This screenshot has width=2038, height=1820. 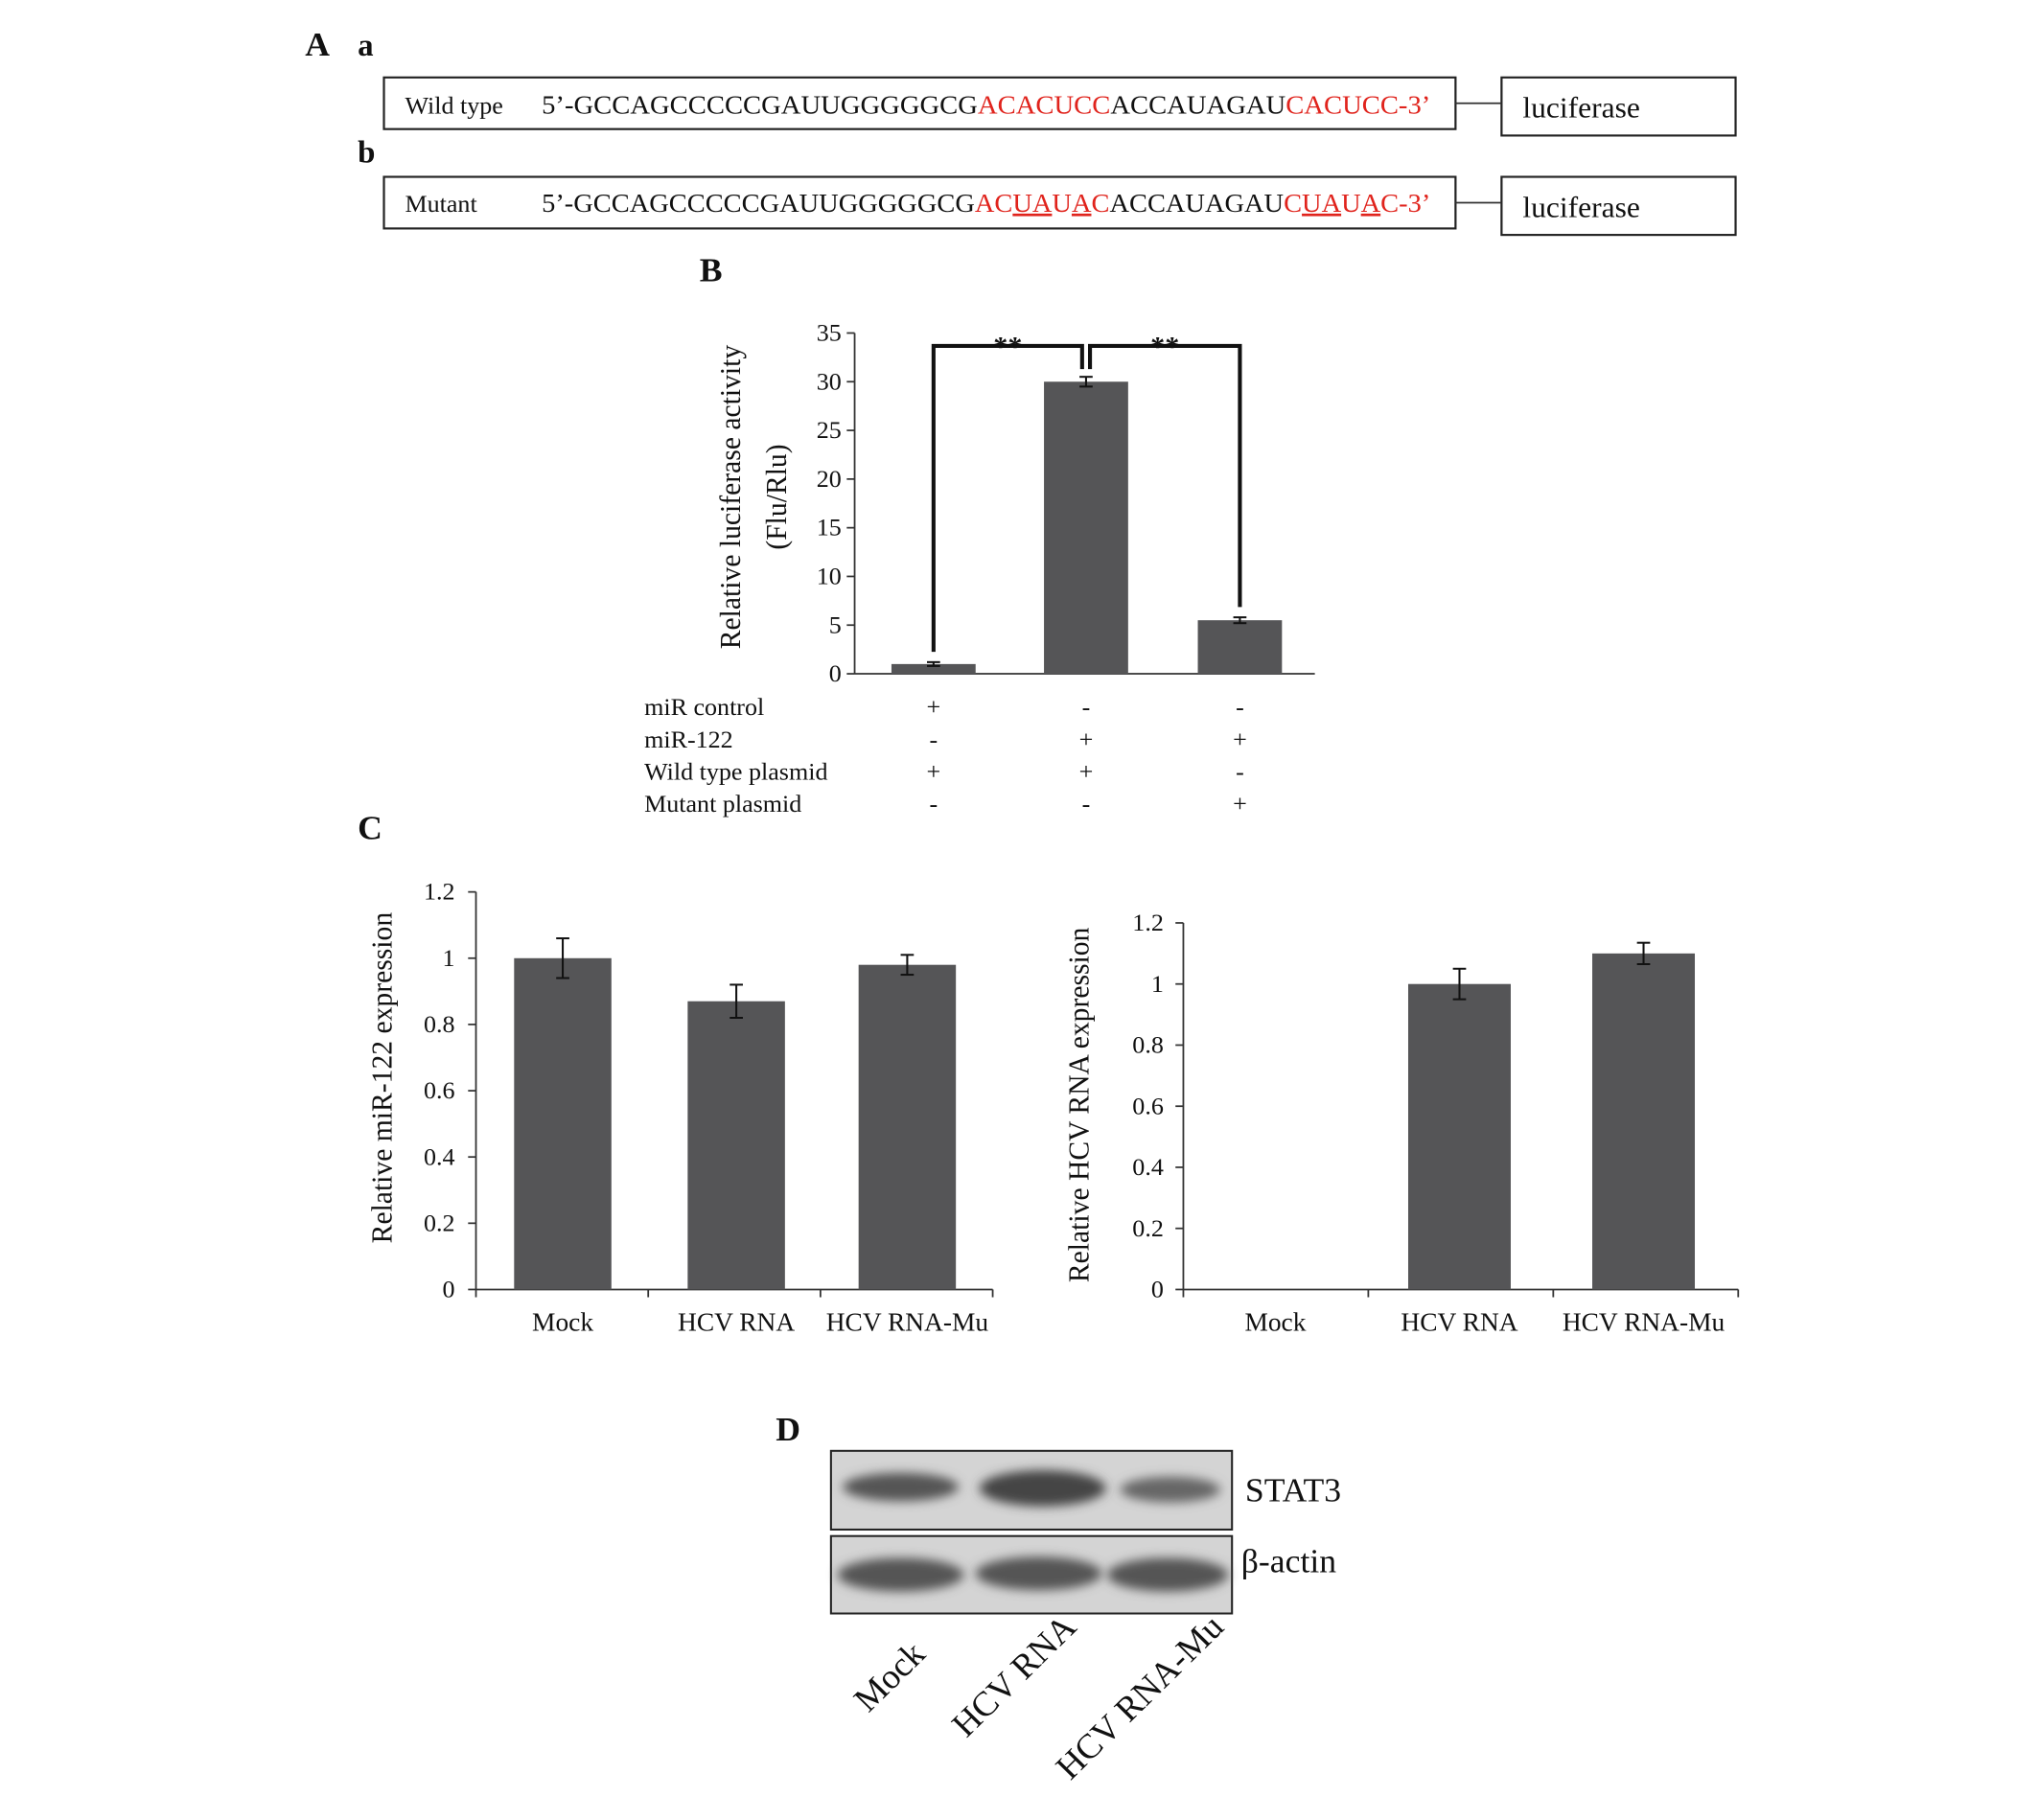 What do you see at coordinates (1581, 108) in the screenshot?
I see `reporter-label: luciferase` at bounding box center [1581, 108].